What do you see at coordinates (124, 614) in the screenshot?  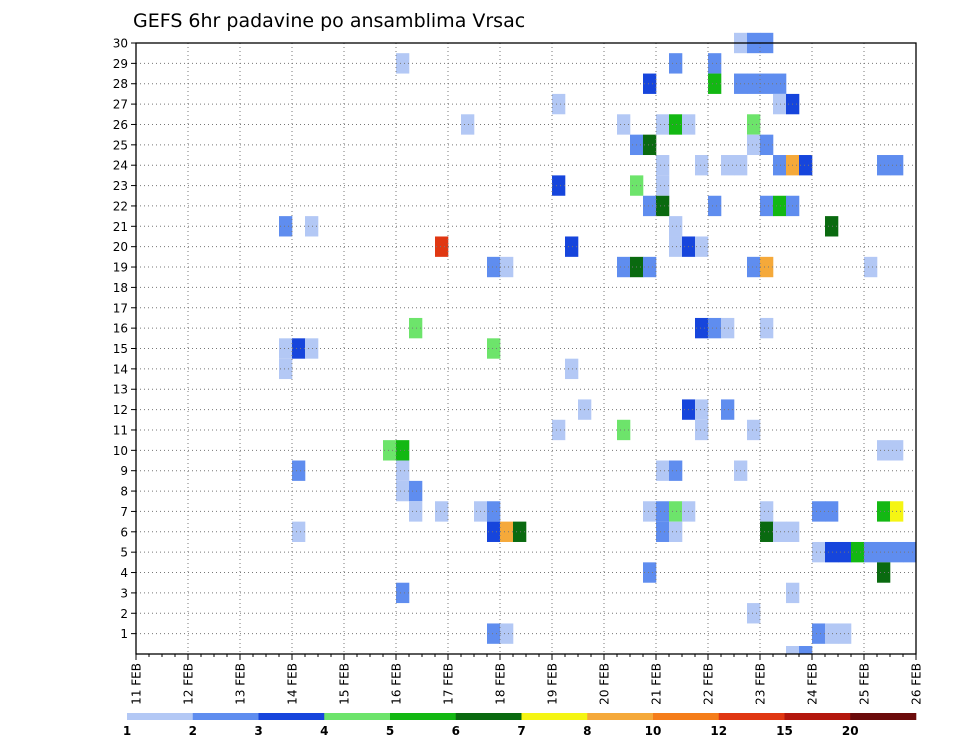 I see `y-tick-label: 2` at bounding box center [124, 614].